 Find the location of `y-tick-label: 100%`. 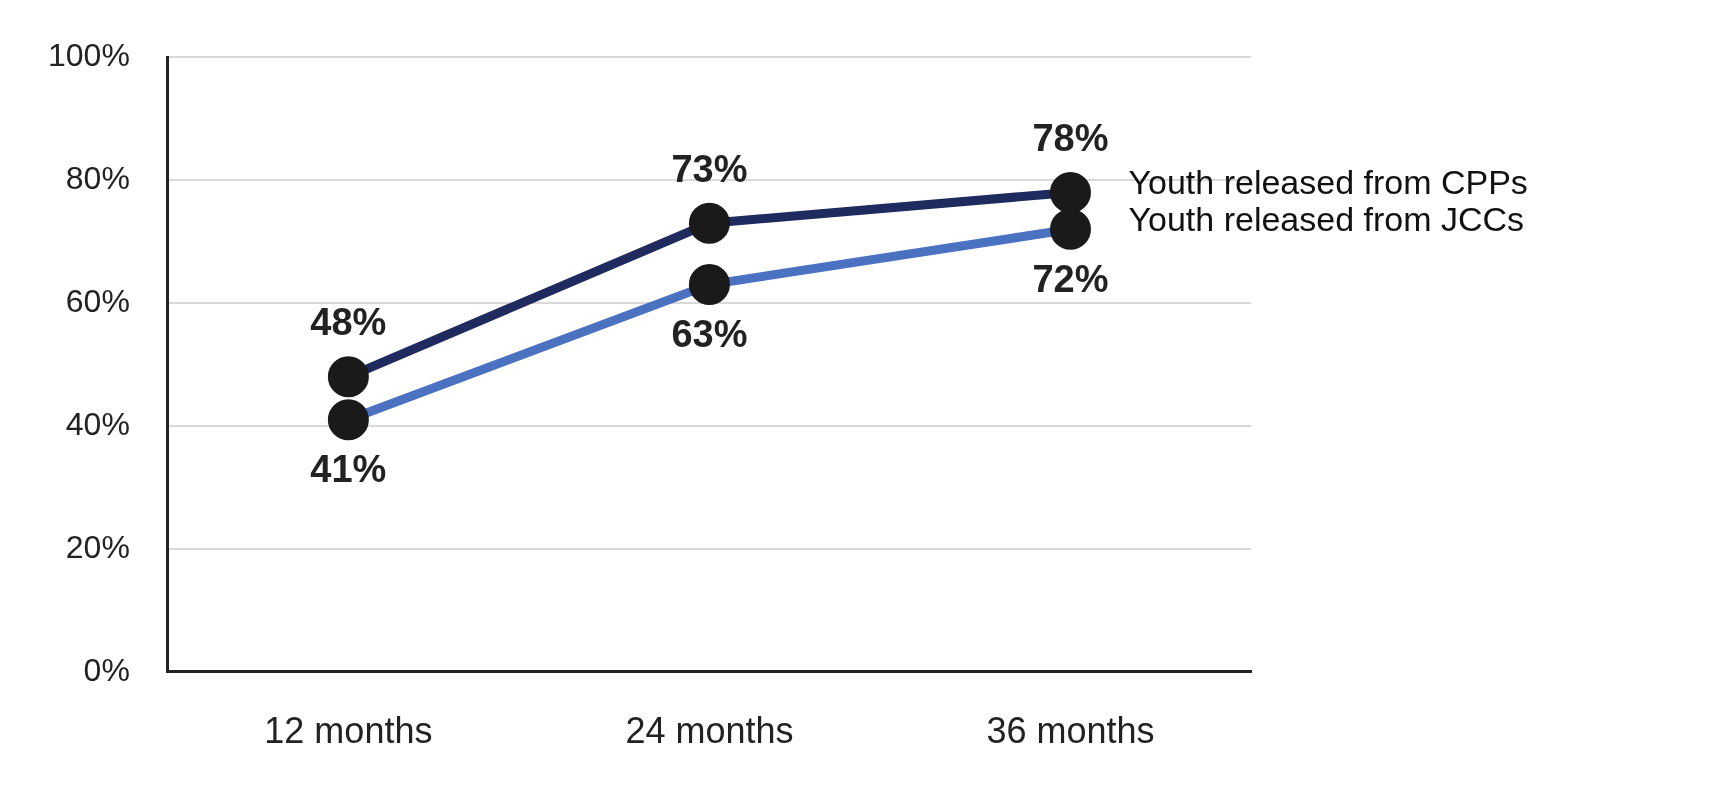

y-tick-label: 100% is located at coordinates (89, 55).